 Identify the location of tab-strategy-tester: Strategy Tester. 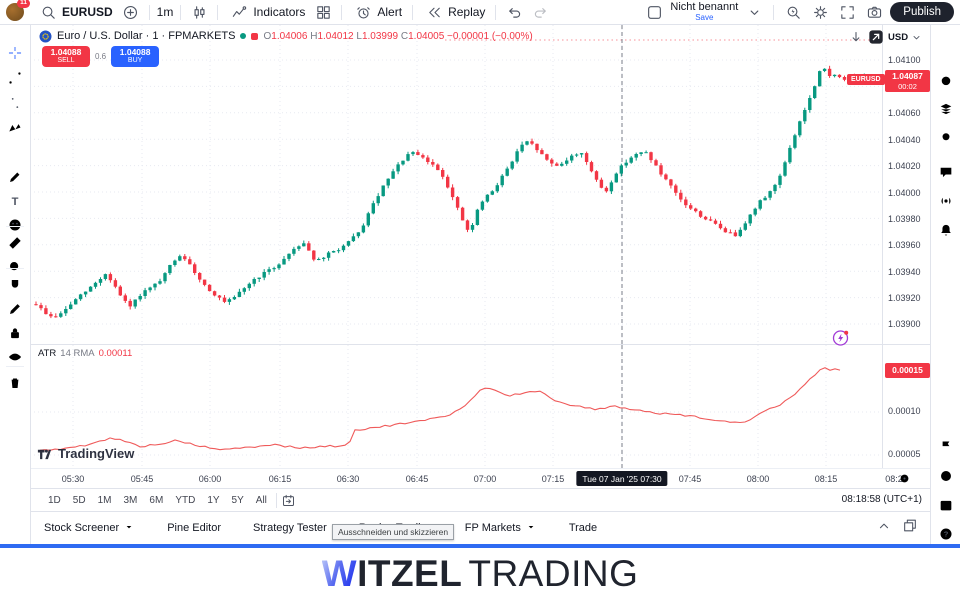
(290, 528).